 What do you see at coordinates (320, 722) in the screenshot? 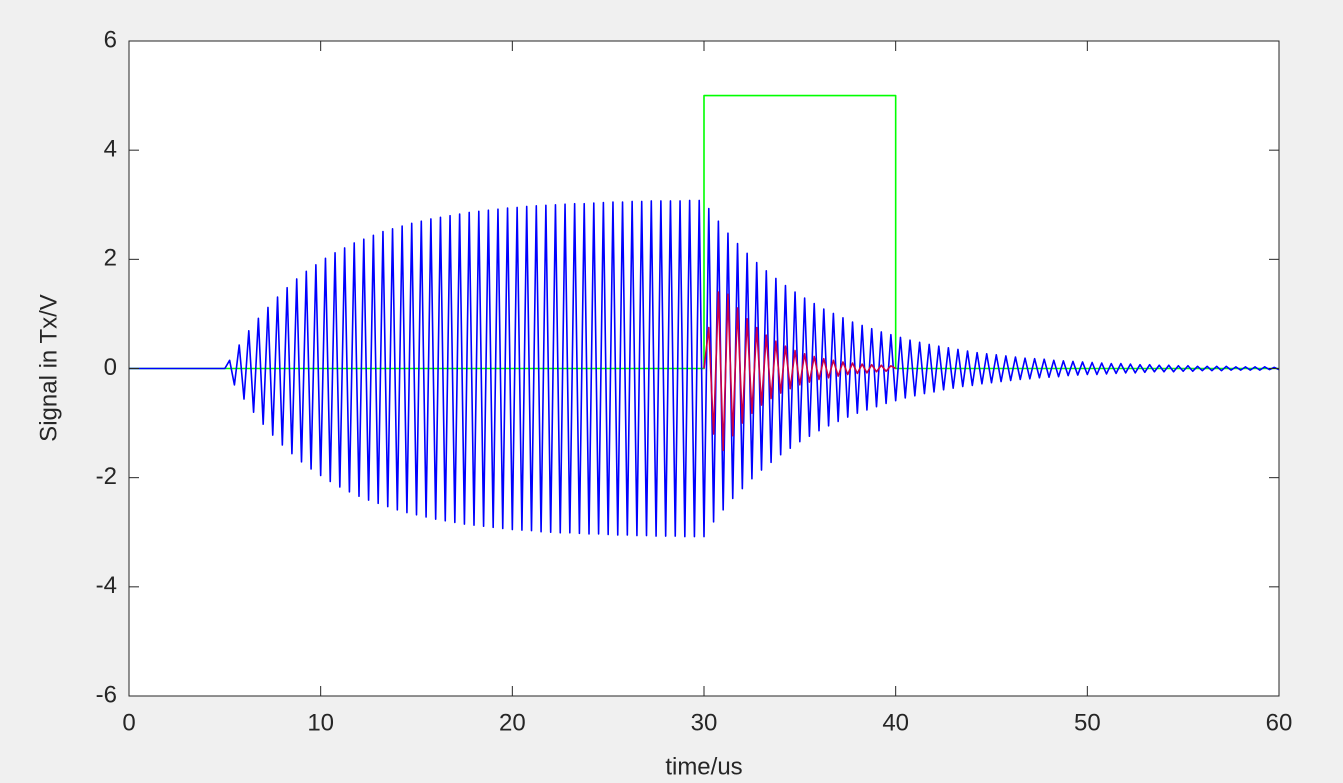
I see `x-tick-label: 10` at bounding box center [320, 722].